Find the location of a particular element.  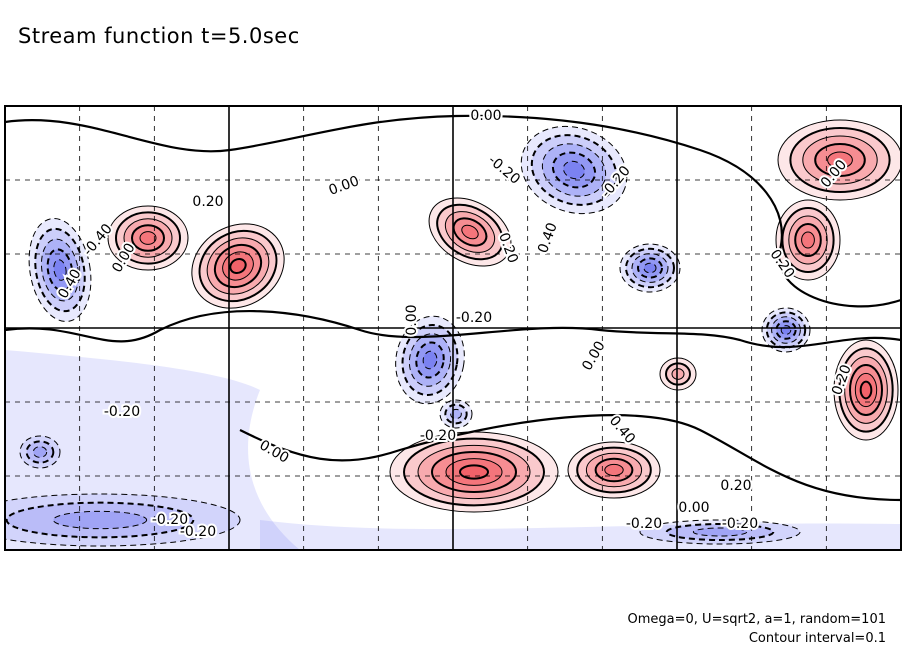

contour-label-21: -0.20 is located at coordinates (644, 524).